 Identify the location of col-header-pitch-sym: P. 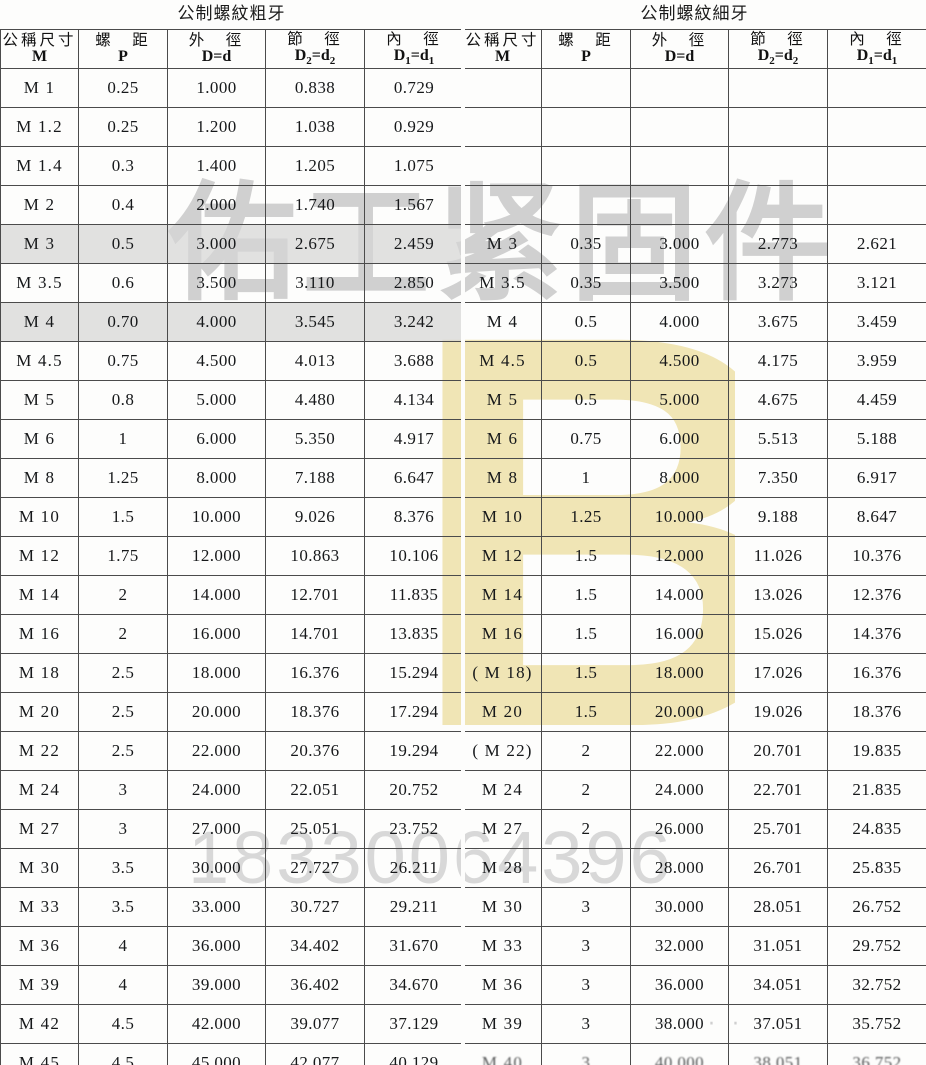
(586, 57).